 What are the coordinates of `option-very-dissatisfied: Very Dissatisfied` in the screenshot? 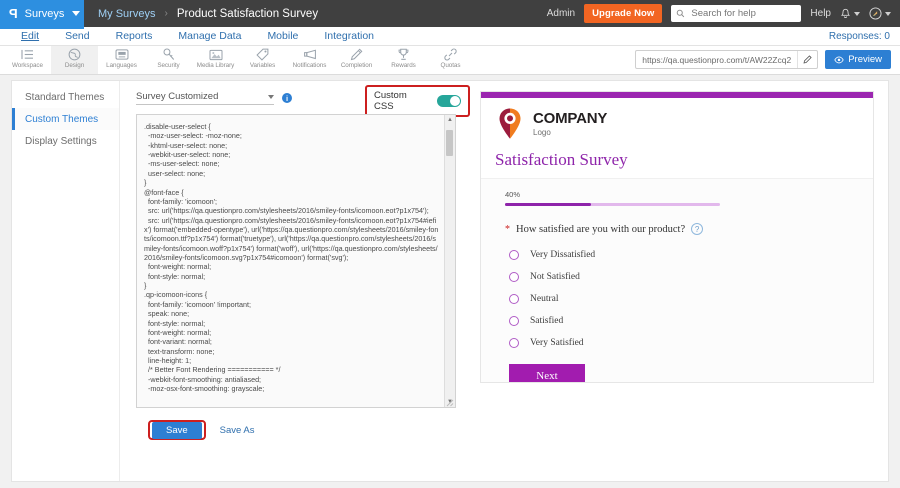 It's located at (677, 255).